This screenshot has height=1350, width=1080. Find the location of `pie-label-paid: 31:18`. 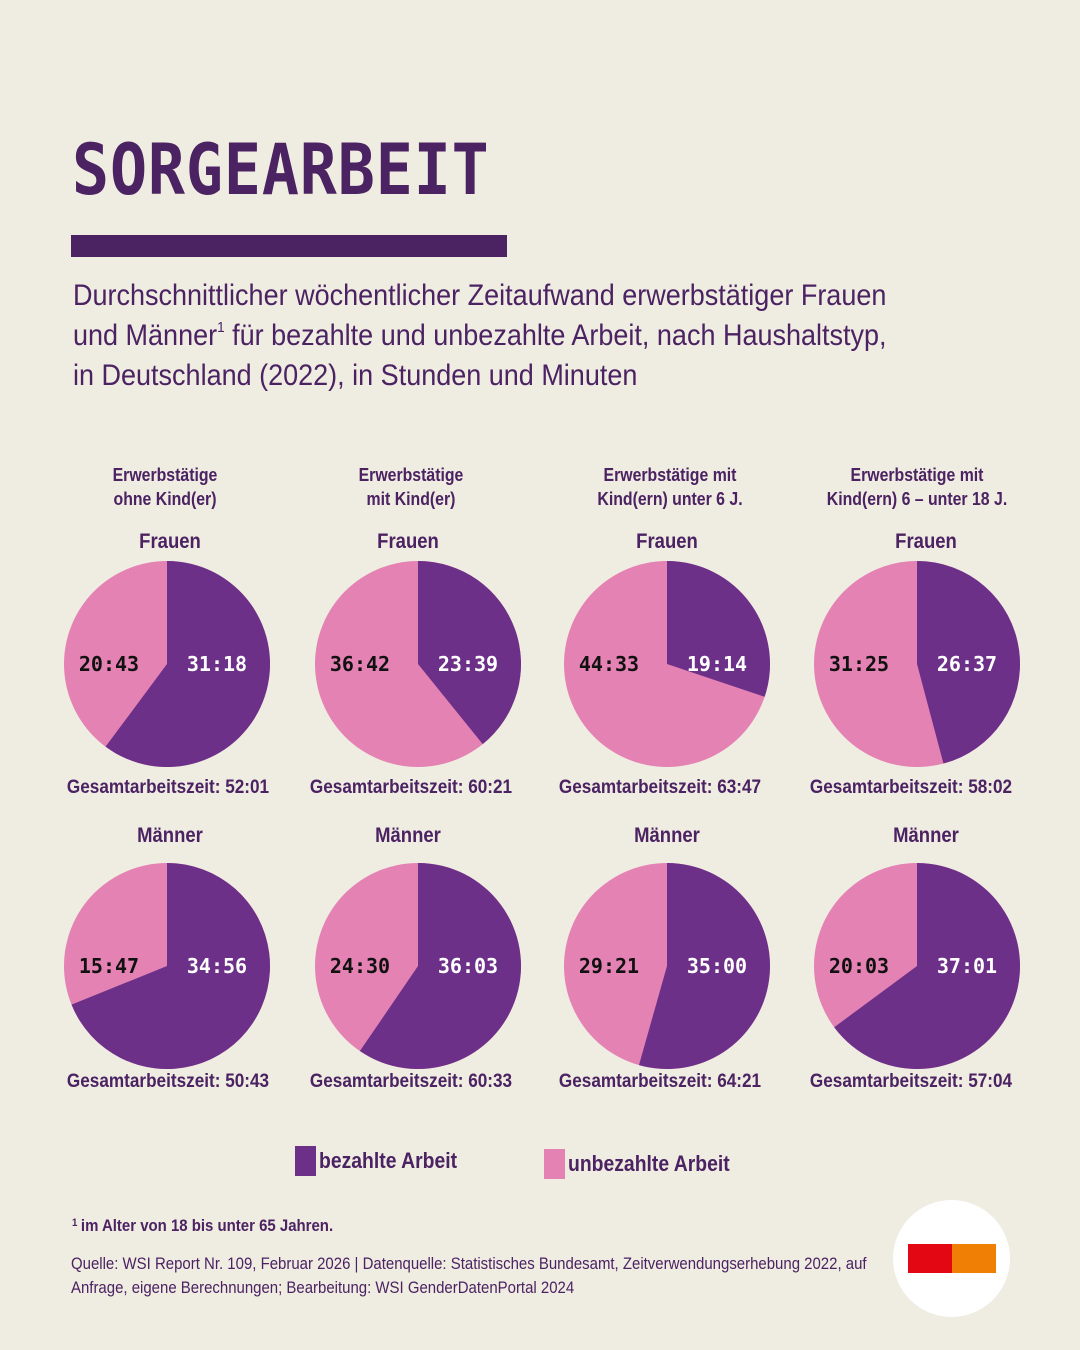

pie-label-paid: 31:18 is located at coordinates (217, 664).